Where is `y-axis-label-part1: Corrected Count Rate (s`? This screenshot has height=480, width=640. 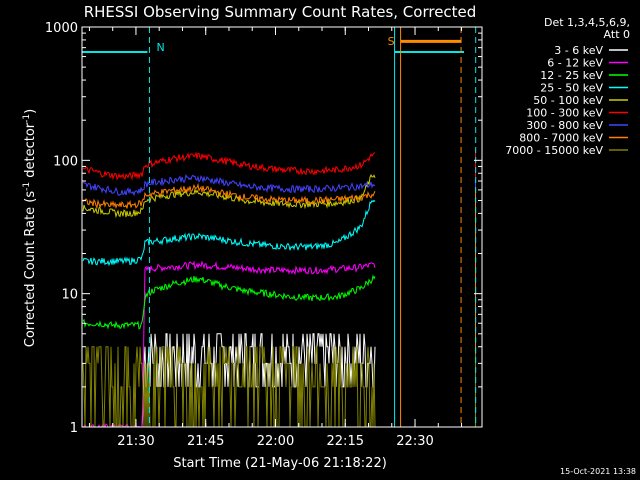 y-axis-label-part1: Corrected Count Rate (s is located at coordinates (30, 269).